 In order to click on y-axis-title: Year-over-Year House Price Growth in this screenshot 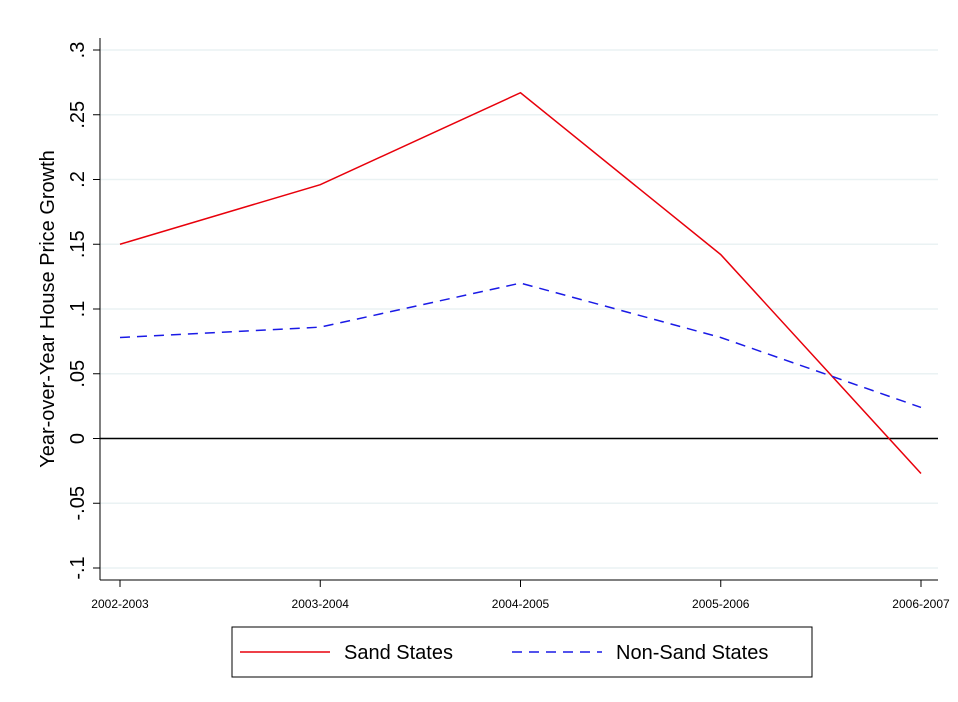, I will do `click(48, 309)`.